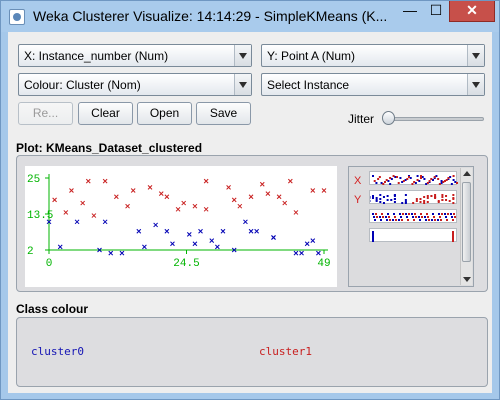  I want to click on close-button: ✕, so click(472, 11).